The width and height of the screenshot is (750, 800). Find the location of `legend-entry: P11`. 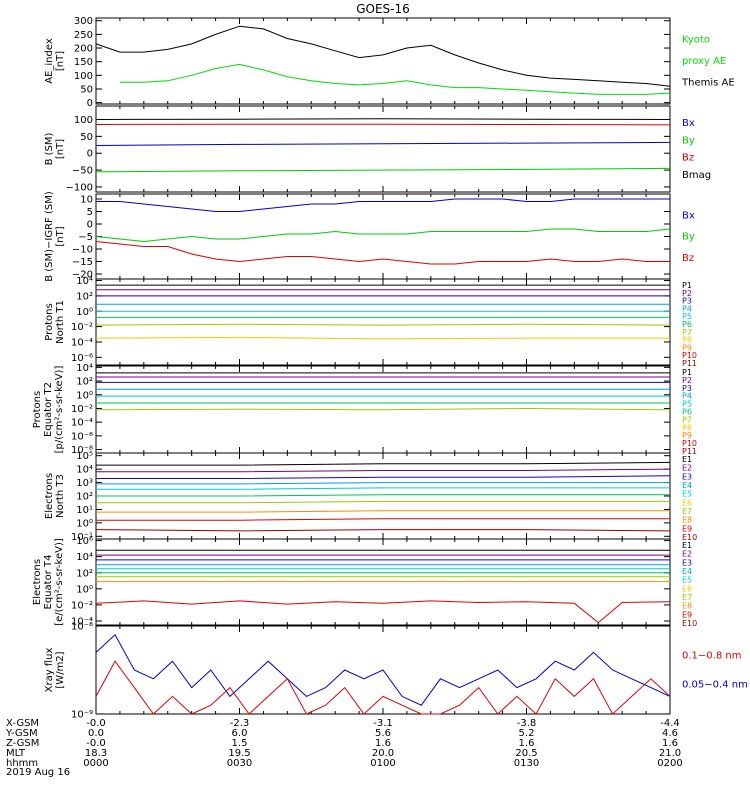

legend-entry: P11 is located at coordinates (689, 451).